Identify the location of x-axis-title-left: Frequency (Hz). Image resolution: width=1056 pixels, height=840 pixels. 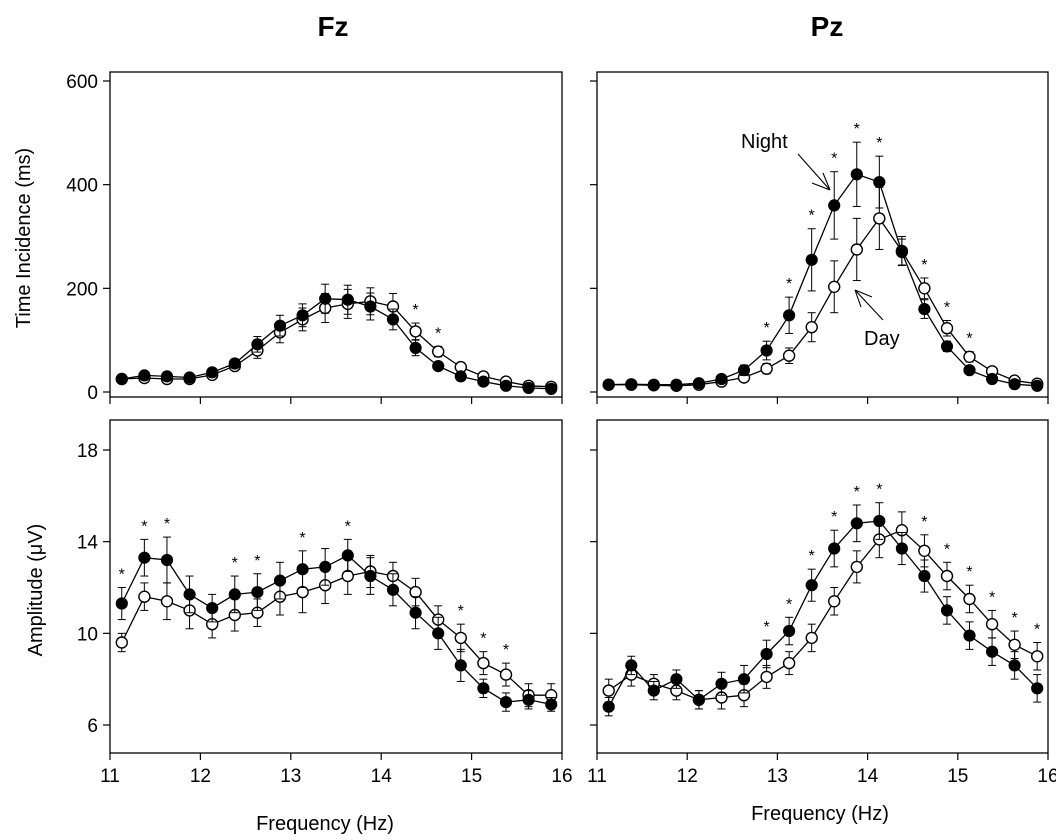
(325, 824).